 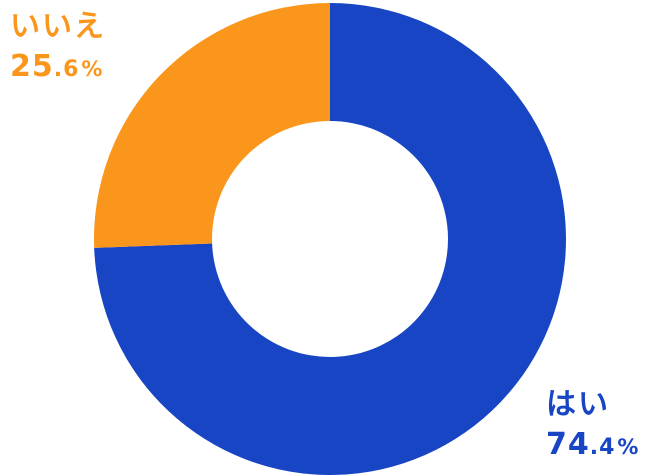 What do you see at coordinates (602, 447) in the screenshot?
I see `slice-label-yes-dec: .4` at bounding box center [602, 447].